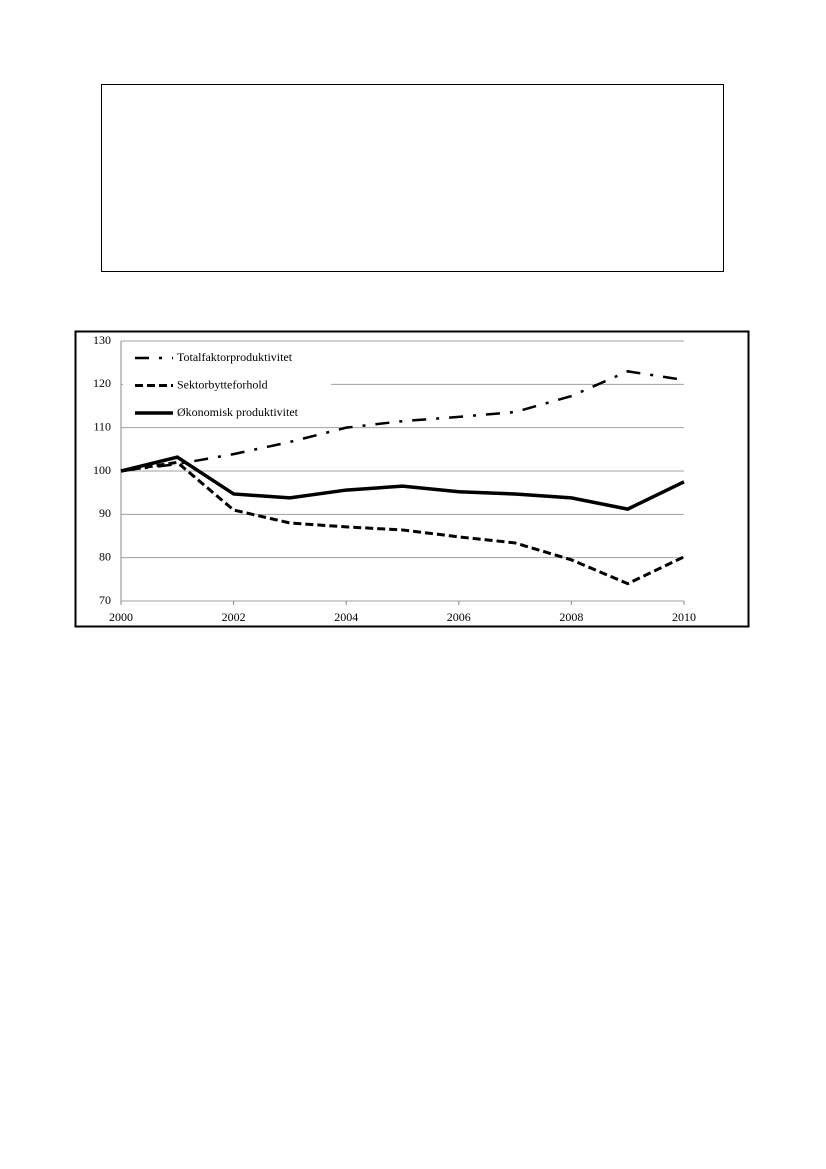 The image size is (826, 1169). I want to click on y-tick-label: 110, so click(102, 426).